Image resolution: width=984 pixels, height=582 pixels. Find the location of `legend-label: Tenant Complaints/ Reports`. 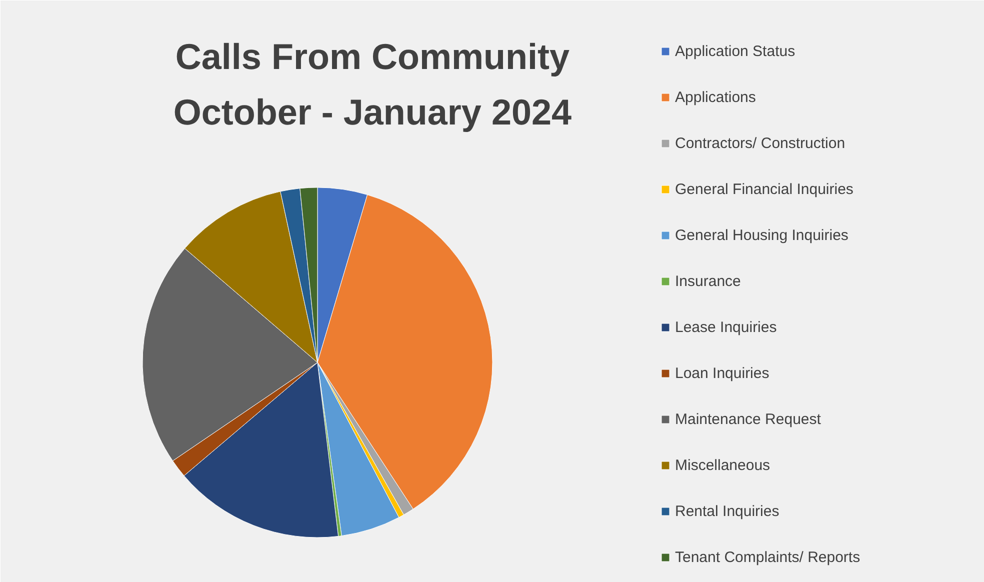

legend-label: Tenant Complaints/ Reports is located at coordinates (767, 557).